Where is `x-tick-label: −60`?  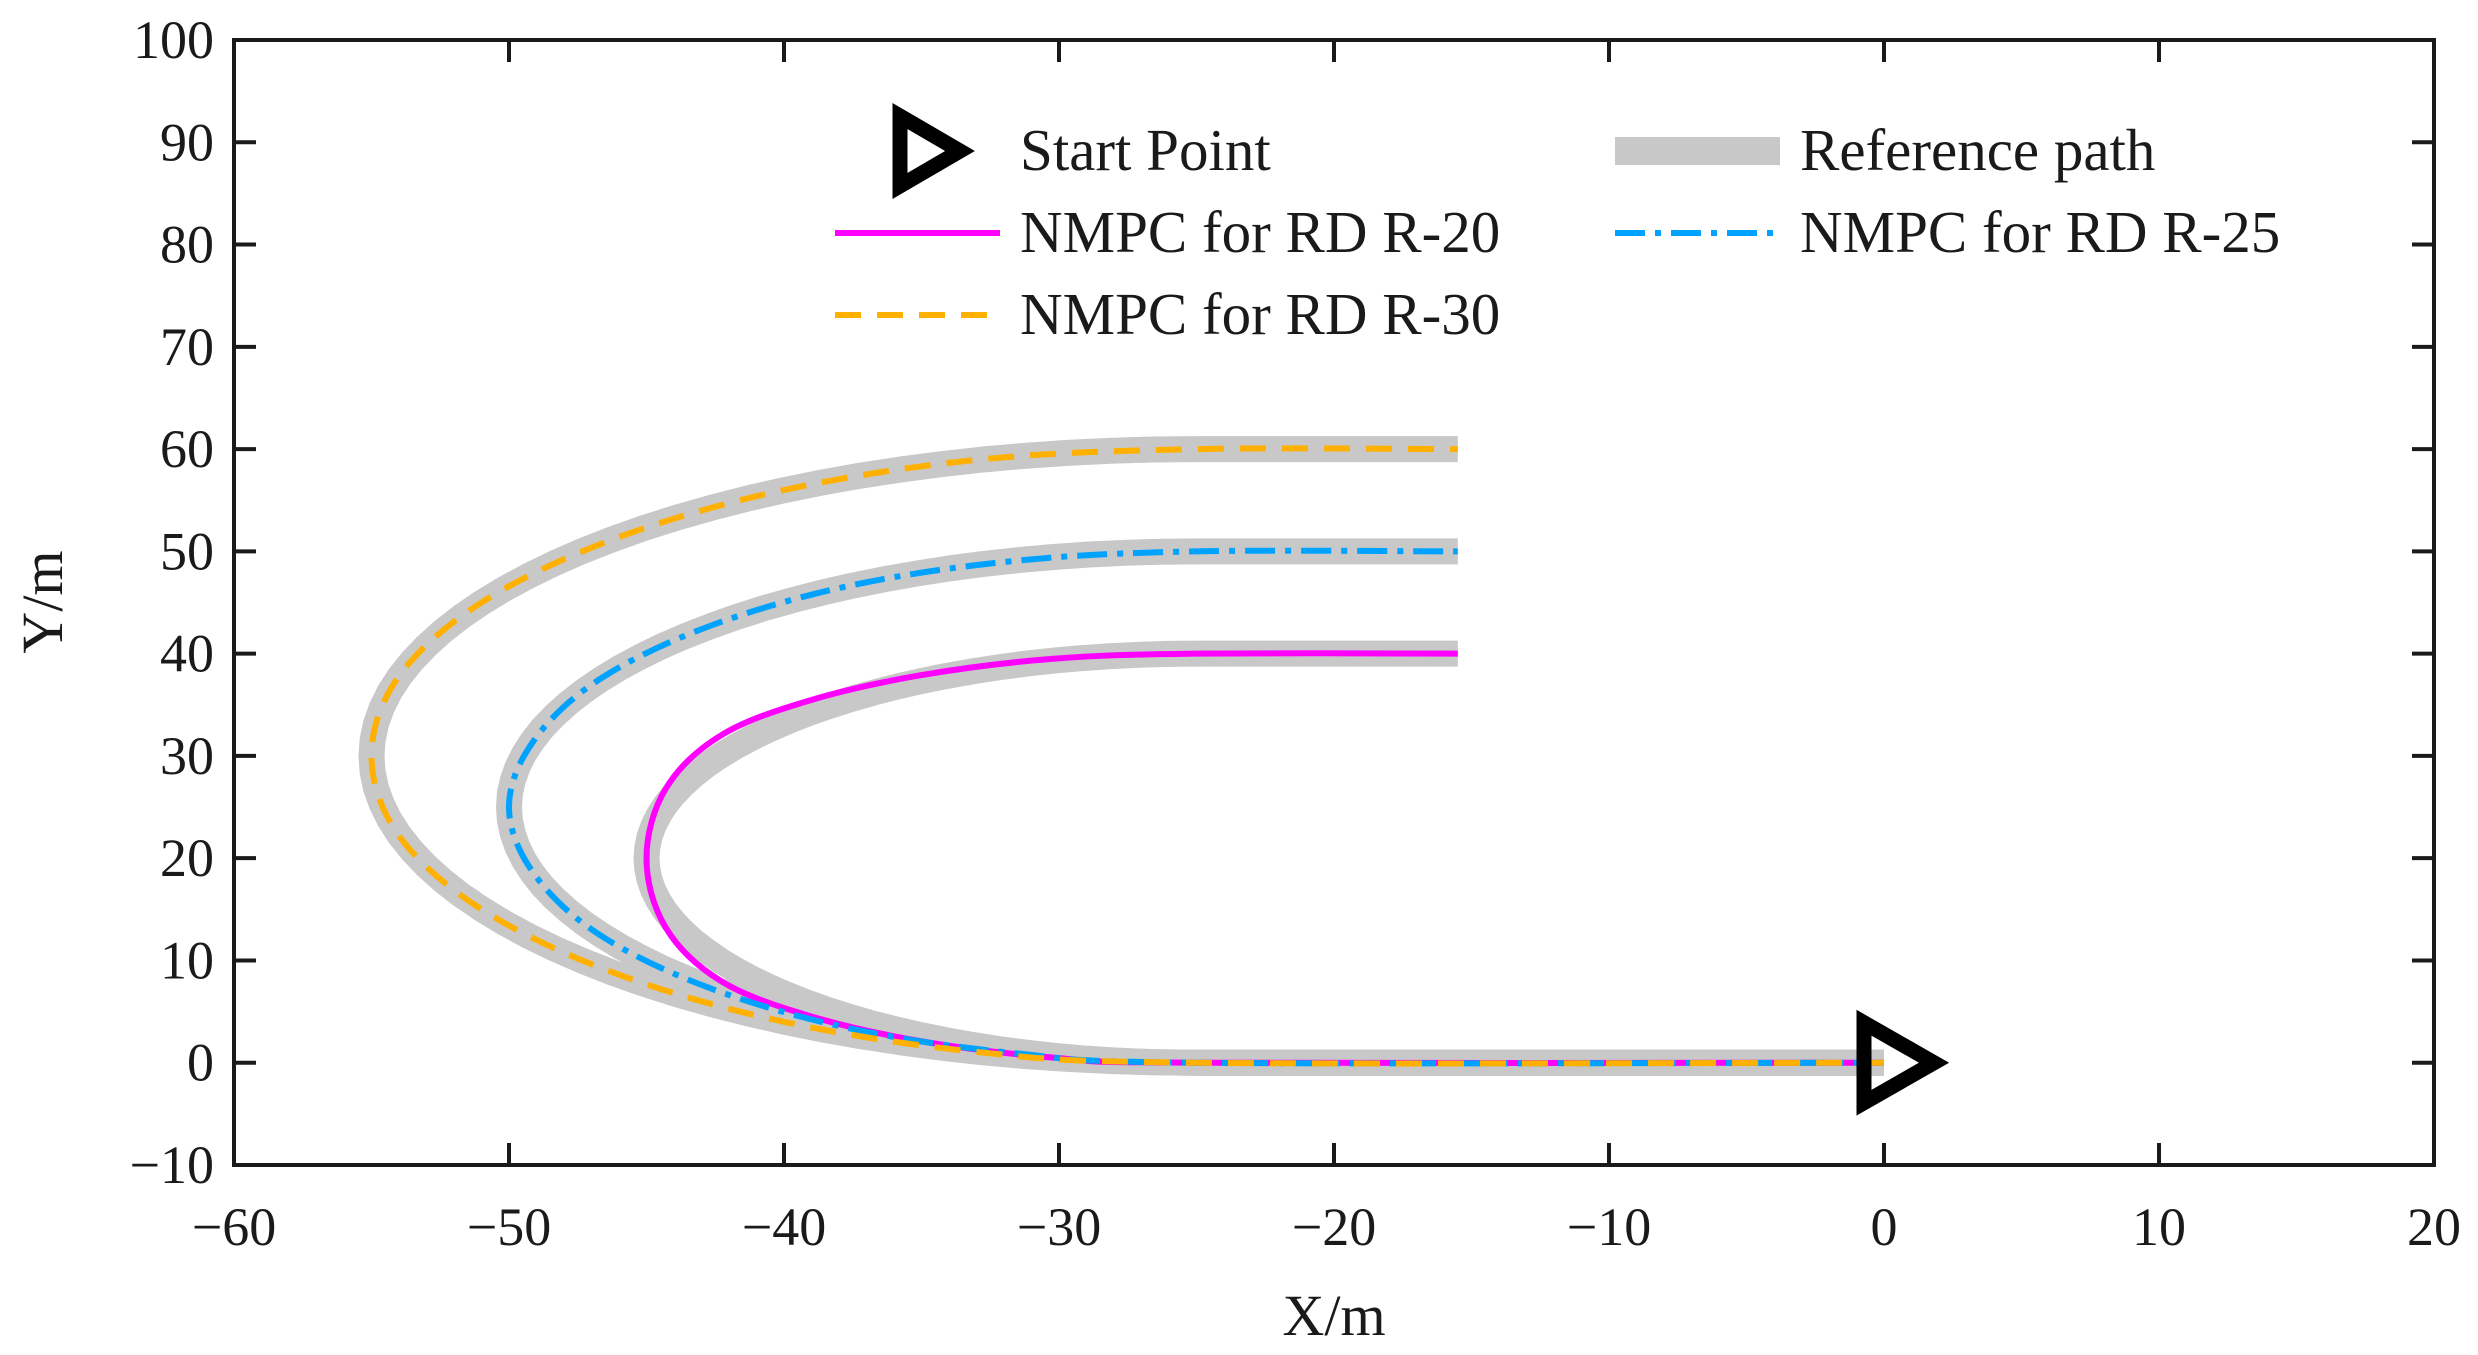
x-tick-label: −60 is located at coordinates (234, 1227).